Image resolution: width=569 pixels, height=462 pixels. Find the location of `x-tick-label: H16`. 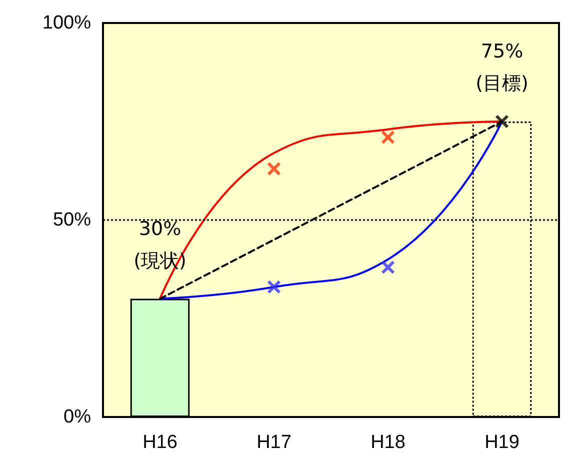

x-tick-label: H16 is located at coordinates (160, 442).